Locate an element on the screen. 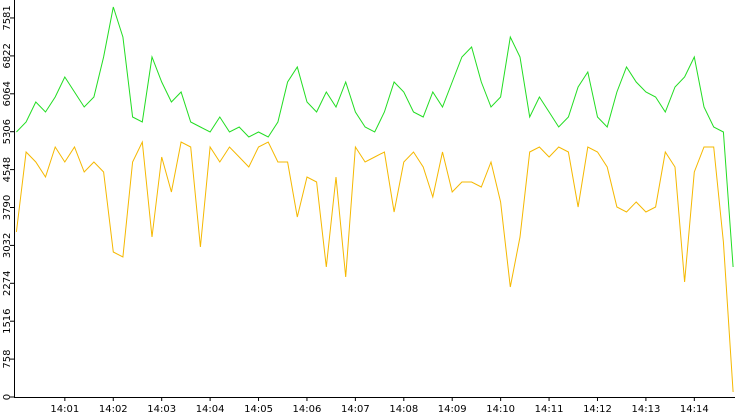 Image resolution: width=735 pixels, height=415 pixels. x-tick-label: 14:08 is located at coordinates (403, 409).